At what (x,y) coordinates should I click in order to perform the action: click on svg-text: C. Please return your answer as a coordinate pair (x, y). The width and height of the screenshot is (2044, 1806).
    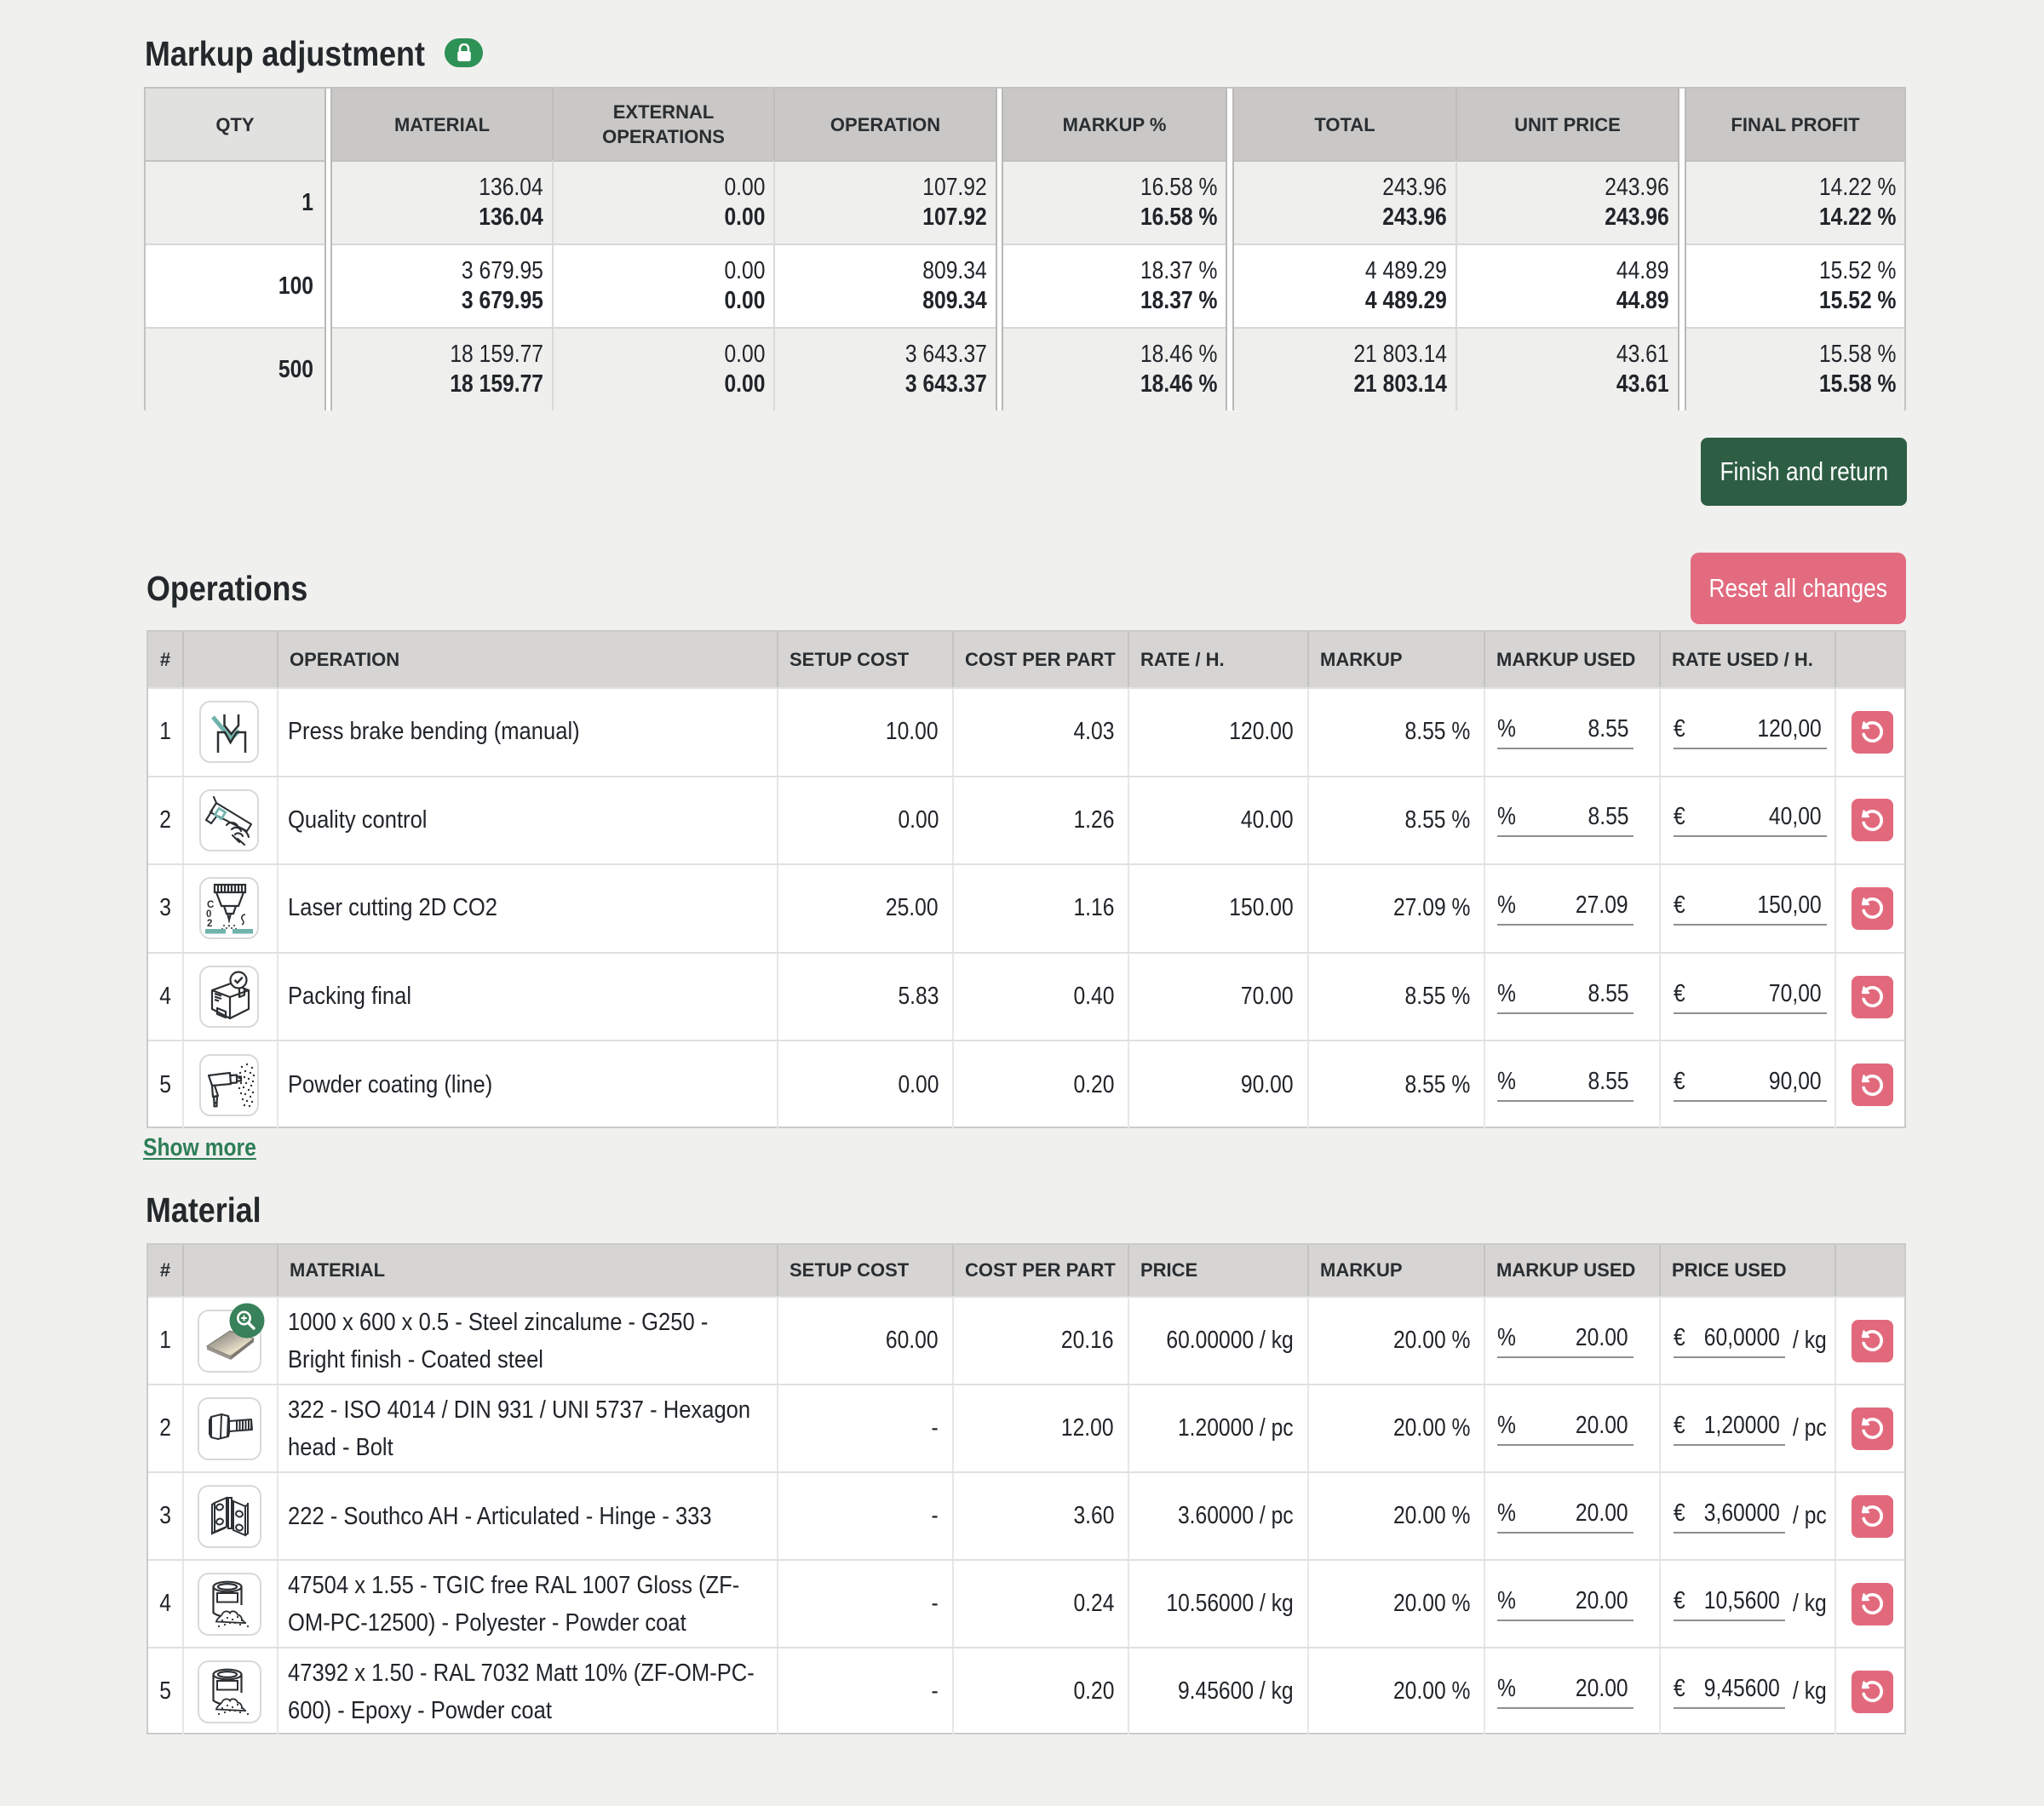
    Looking at the image, I should click on (210, 905).